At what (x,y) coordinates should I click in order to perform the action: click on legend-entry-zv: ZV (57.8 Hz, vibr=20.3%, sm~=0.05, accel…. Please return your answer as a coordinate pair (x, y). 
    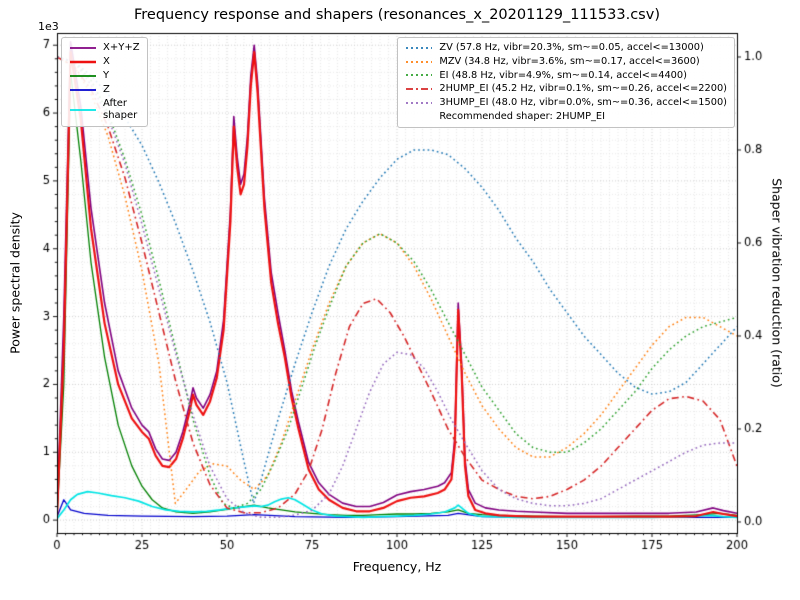
    Looking at the image, I should click on (566, 48).